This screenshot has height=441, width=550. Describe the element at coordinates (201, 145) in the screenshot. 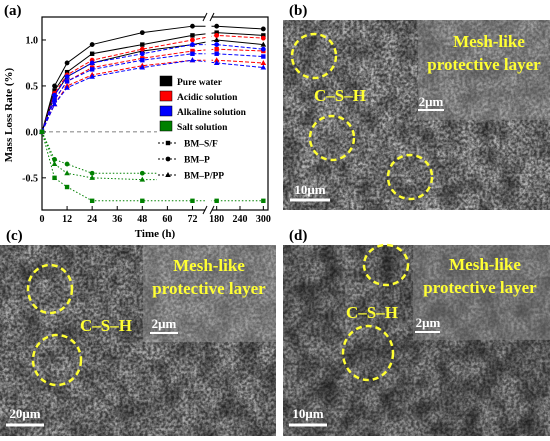

I see `legend-label: BM–S/F` at that location.